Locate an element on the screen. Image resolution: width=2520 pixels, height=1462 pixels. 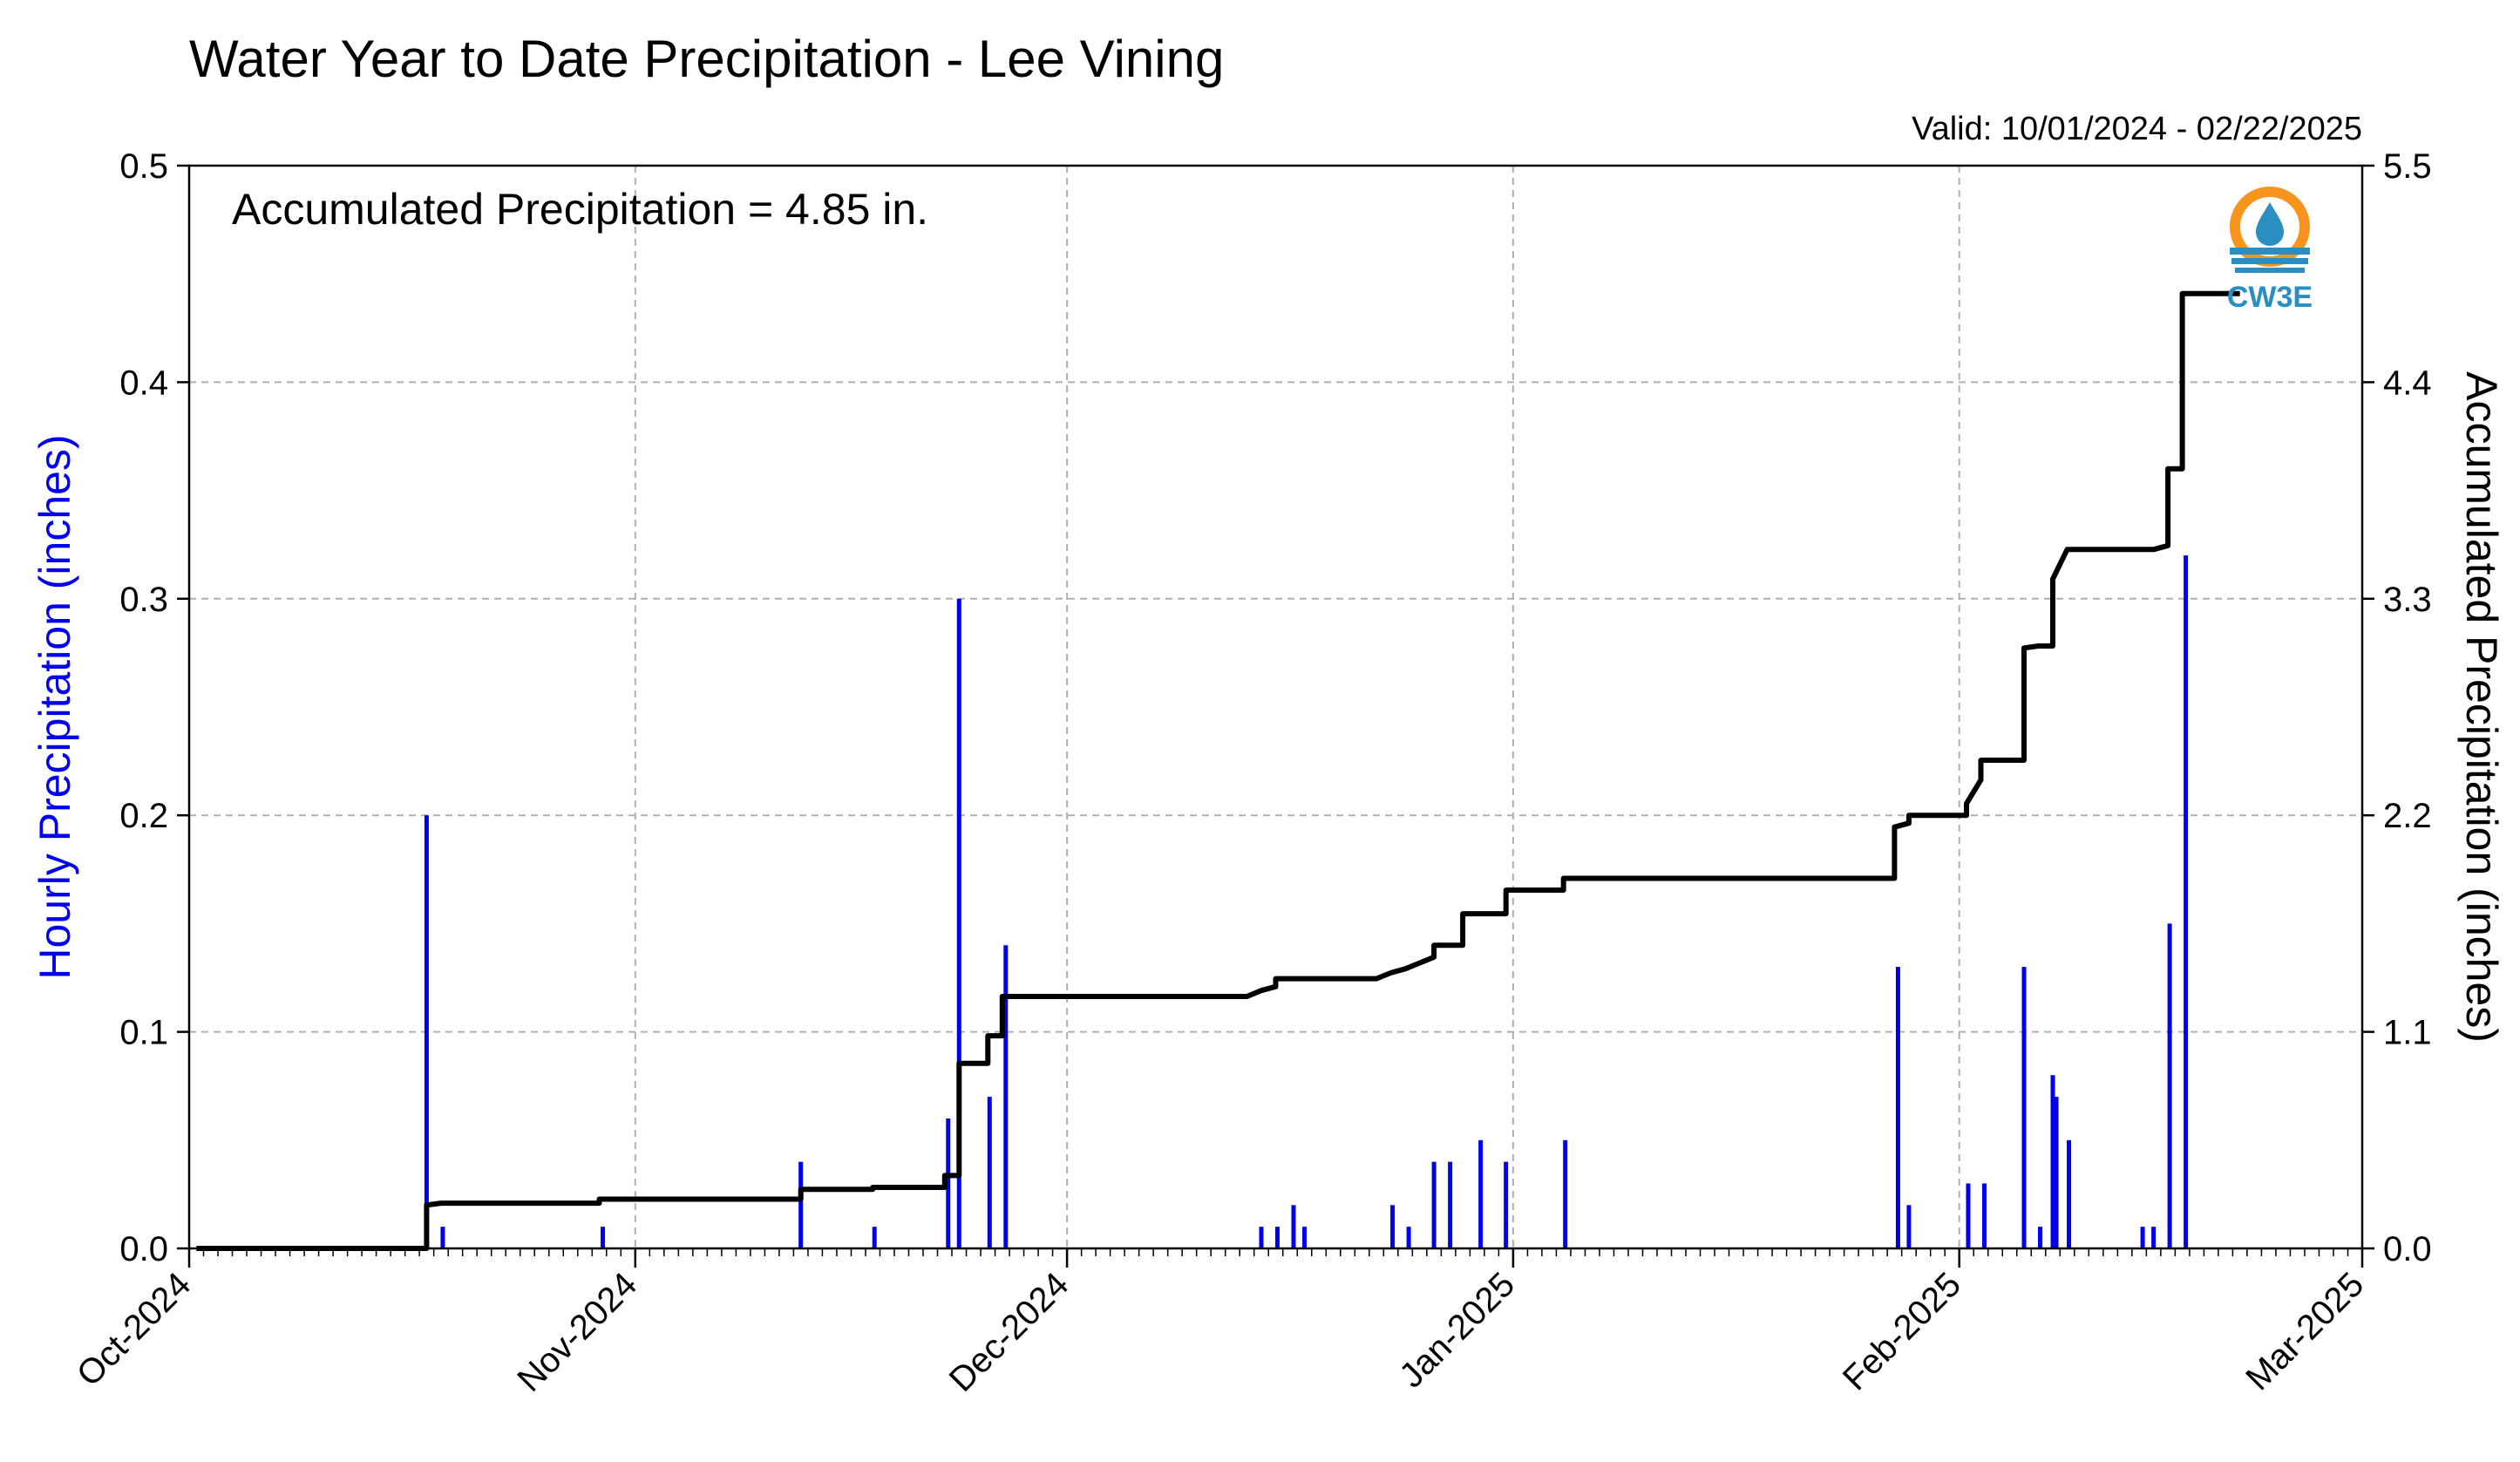
y-right-tick-label: 2.2 is located at coordinates (2407, 816).